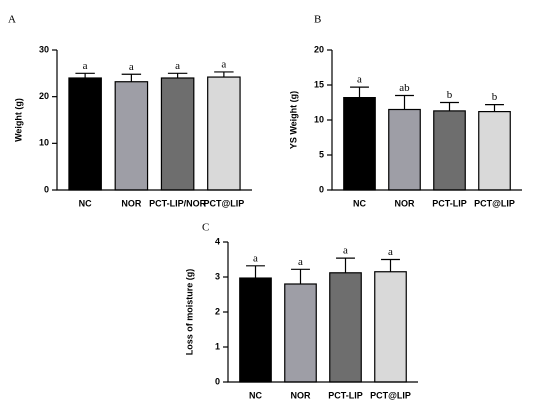  I want to click on y-tick-label: 5, so click(321, 154).